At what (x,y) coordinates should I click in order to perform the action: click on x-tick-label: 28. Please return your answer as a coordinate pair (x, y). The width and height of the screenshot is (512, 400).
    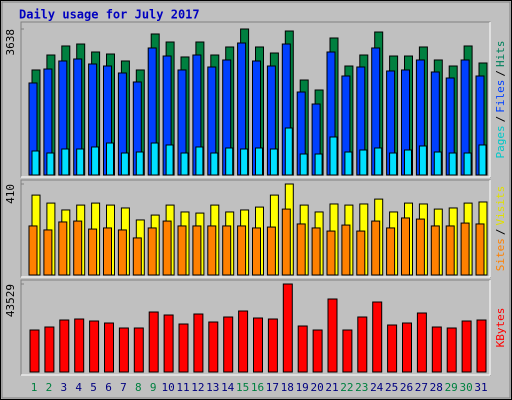
    Looking at the image, I should click on (436, 387).